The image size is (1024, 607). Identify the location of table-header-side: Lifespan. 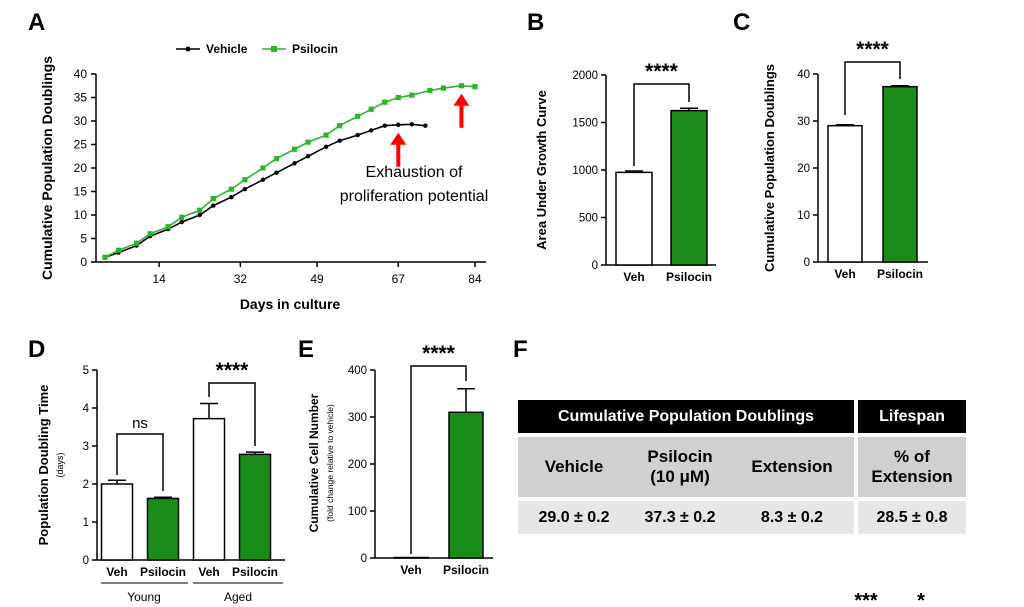
(910, 417).